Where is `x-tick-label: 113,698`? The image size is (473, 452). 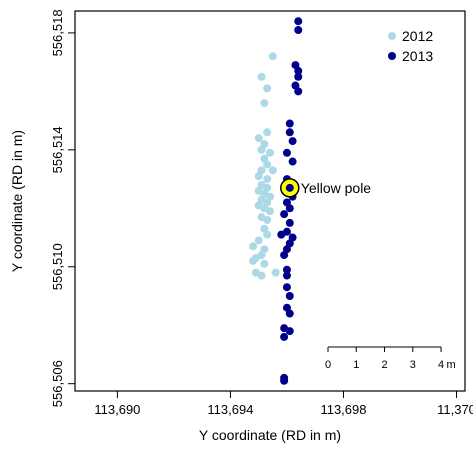 x-tick-label: 113,698 is located at coordinates (343, 409).